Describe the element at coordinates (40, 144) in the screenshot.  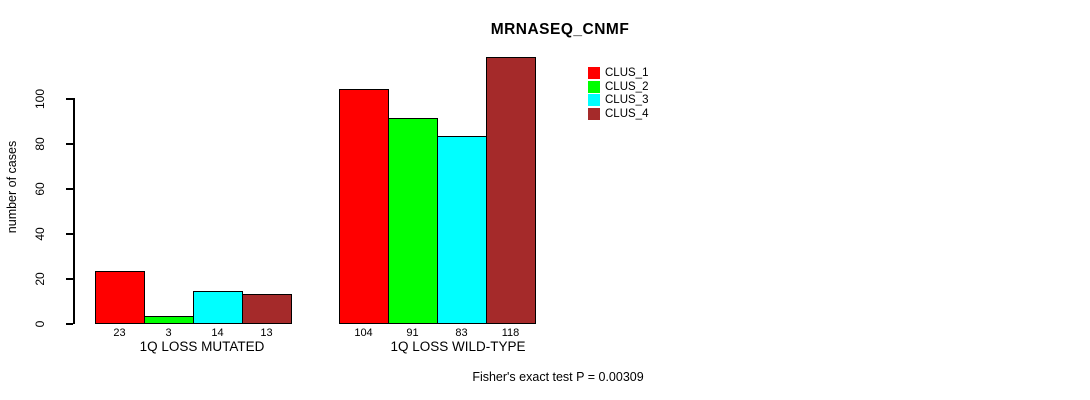
I see `y-tick-label: 80` at that location.